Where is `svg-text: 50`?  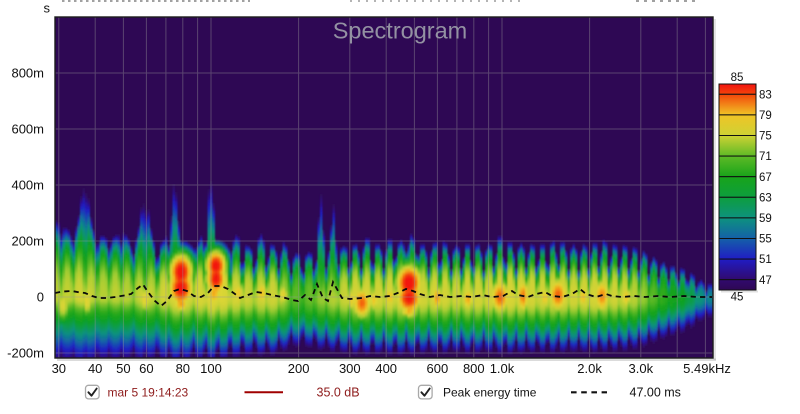 svg-text: 50 is located at coordinates (123, 368).